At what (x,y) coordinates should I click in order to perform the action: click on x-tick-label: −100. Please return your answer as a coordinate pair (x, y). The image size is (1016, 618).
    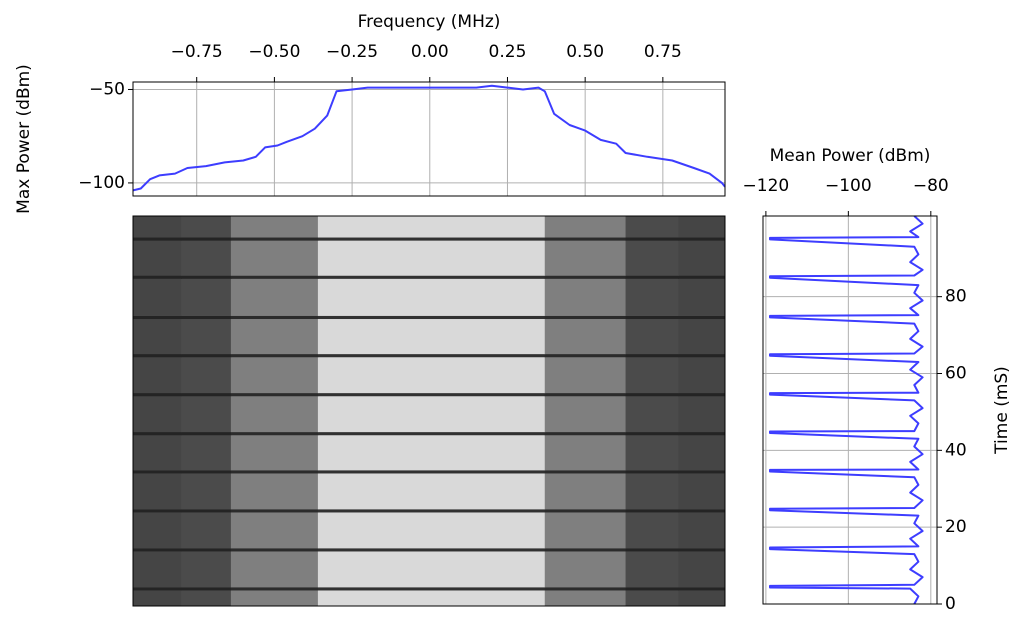
    Looking at the image, I should click on (848, 186).